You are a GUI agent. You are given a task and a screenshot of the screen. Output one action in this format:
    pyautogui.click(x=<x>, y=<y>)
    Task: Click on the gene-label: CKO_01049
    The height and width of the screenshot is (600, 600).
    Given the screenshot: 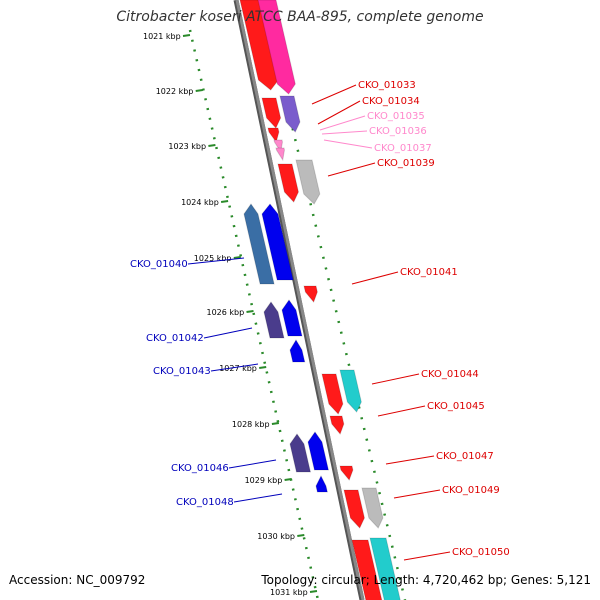 What is the action you would take?
    pyautogui.click(x=471, y=490)
    